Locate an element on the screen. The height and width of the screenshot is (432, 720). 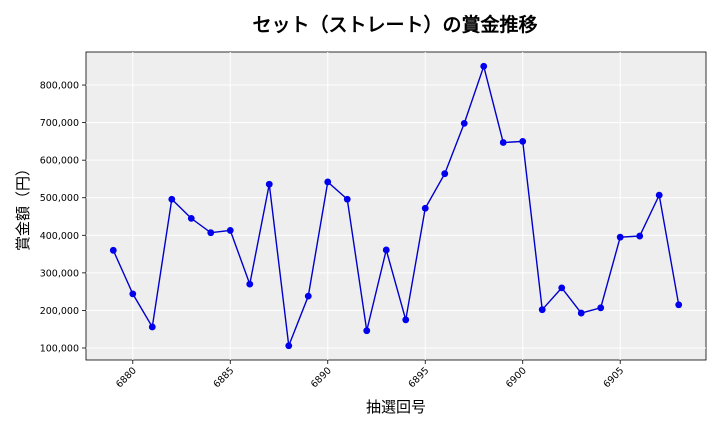
y-tick-label: 600,000 is located at coordinates (59, 161).